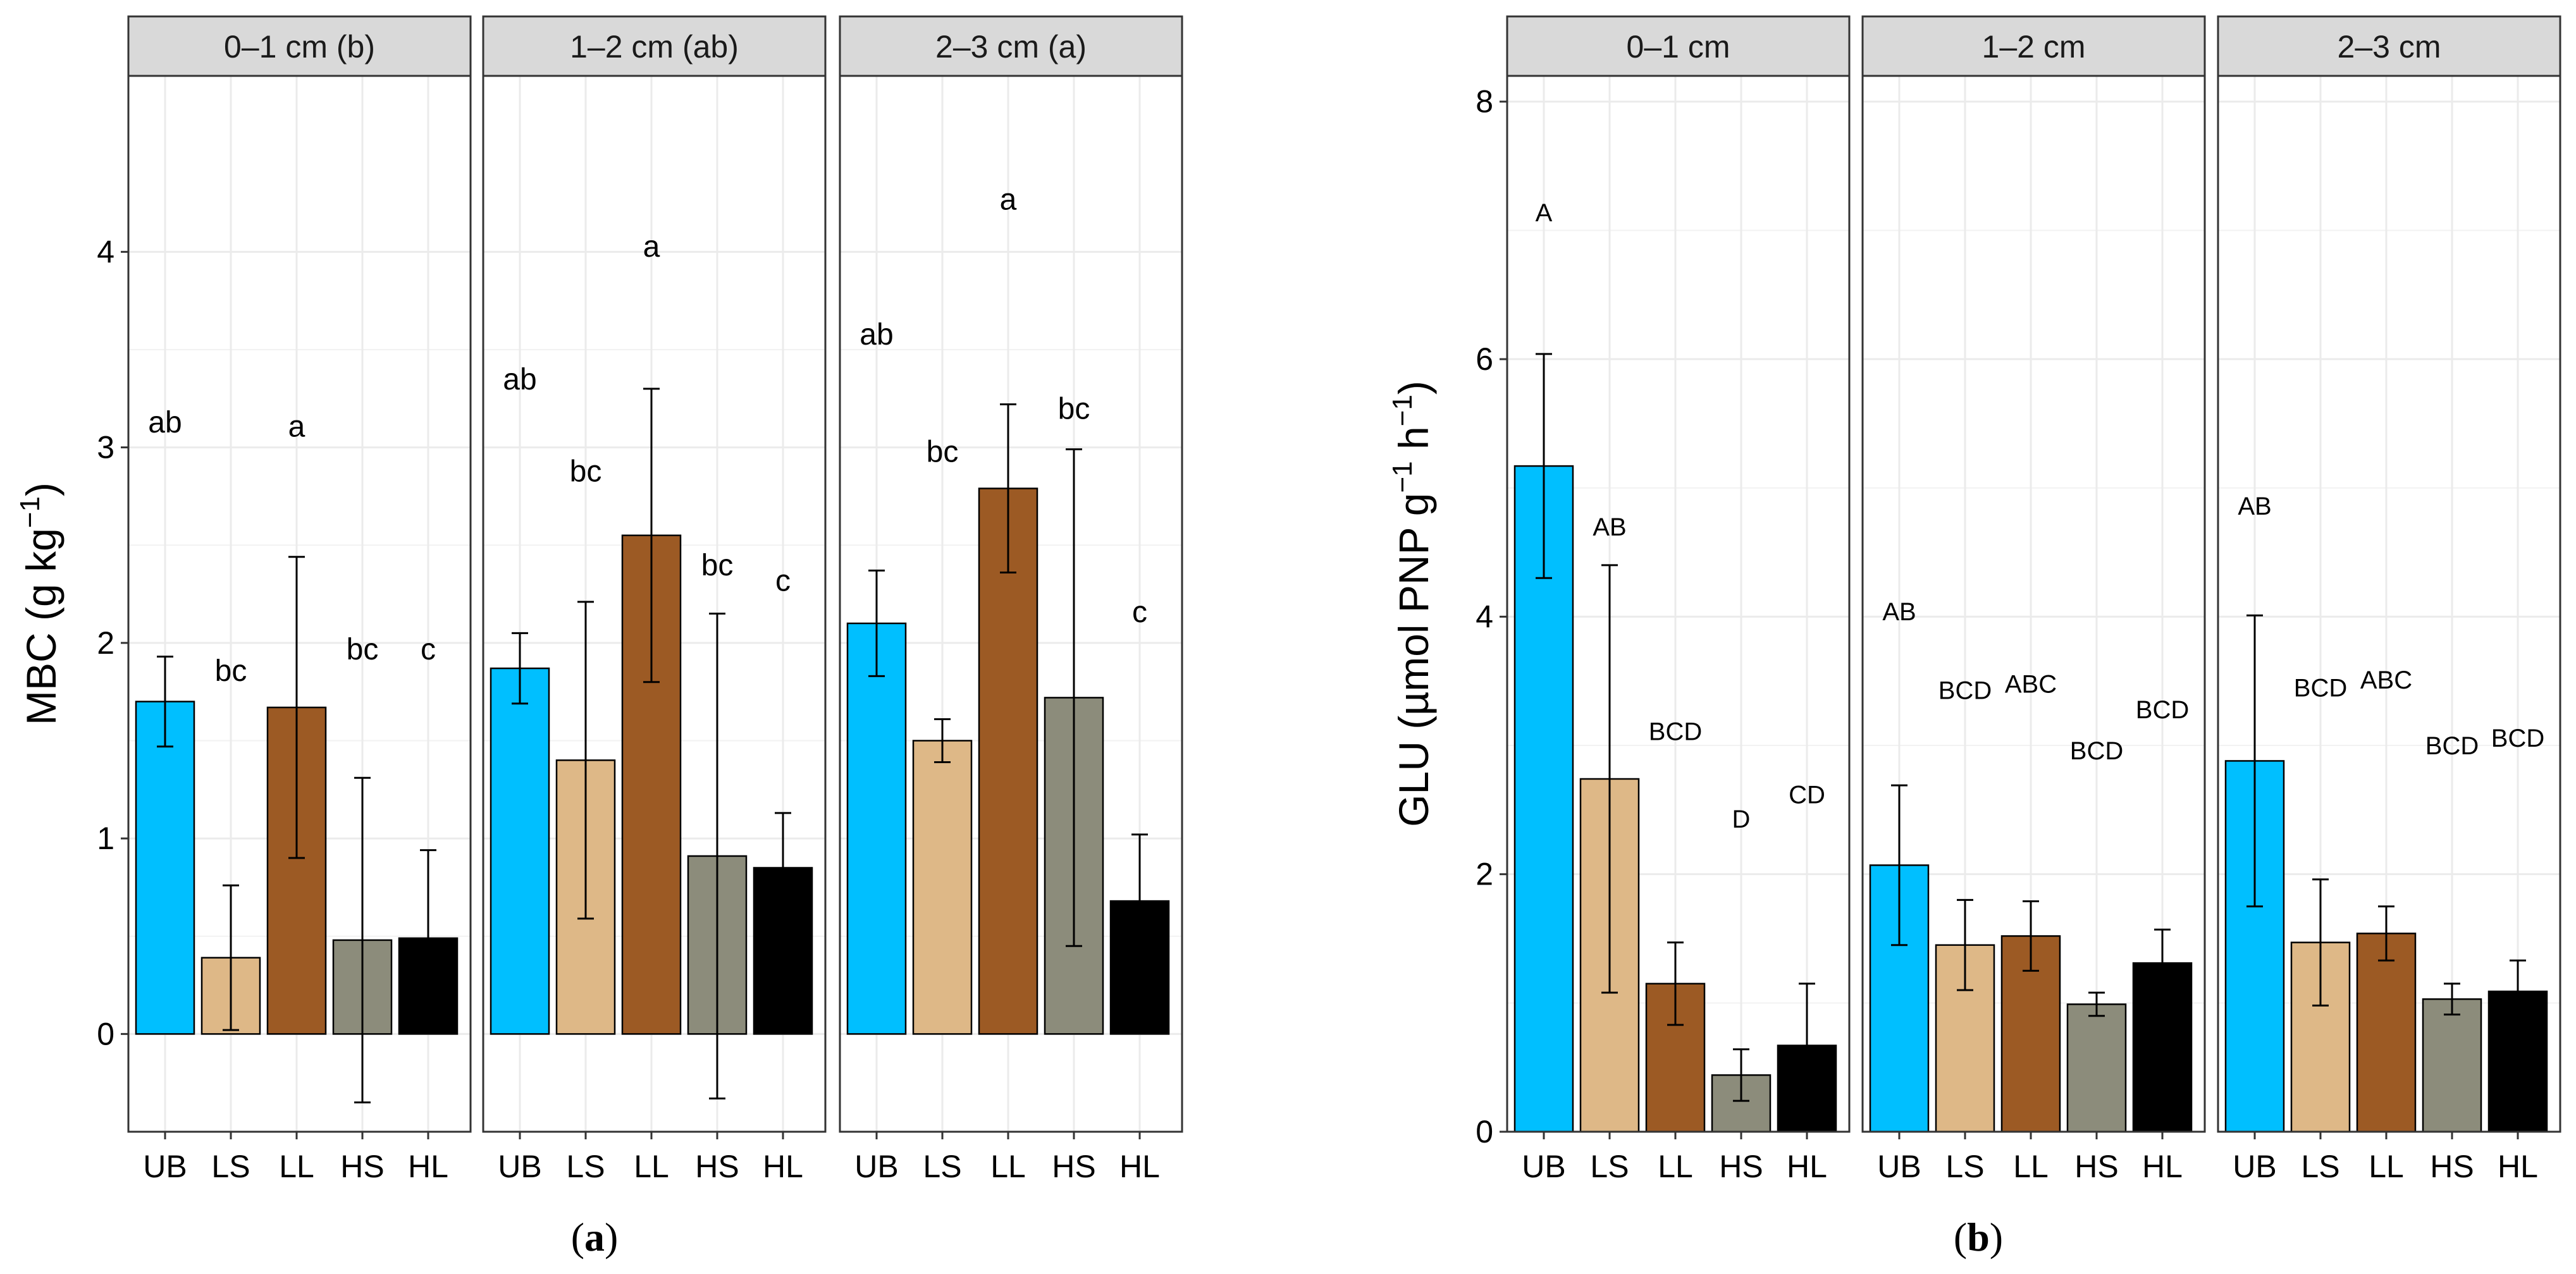  I want to click on facet-strip-title: 0–1 cm, so click(1678, 46).